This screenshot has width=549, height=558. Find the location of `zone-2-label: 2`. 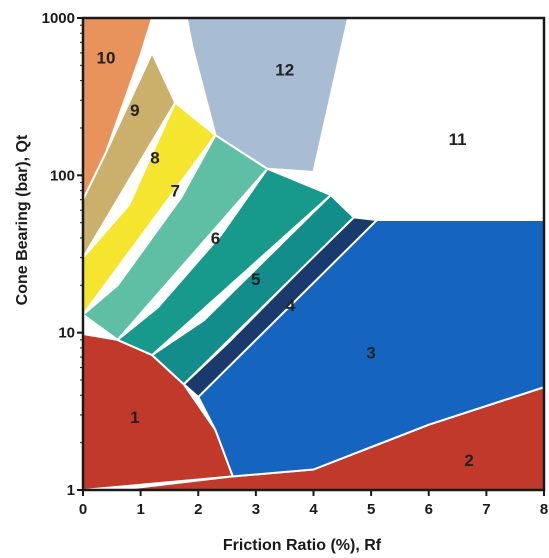

zone-2-label: 2 is located at coordinates (468, 460).